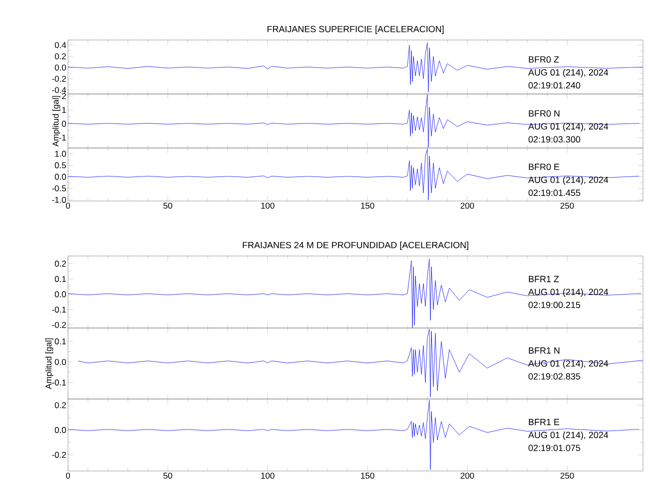 The height and width of the screenshot is (500, 650). Describe the element at coordinates (544, 350) in the screenshot. I see `annotation: BFR1 N` at that location.